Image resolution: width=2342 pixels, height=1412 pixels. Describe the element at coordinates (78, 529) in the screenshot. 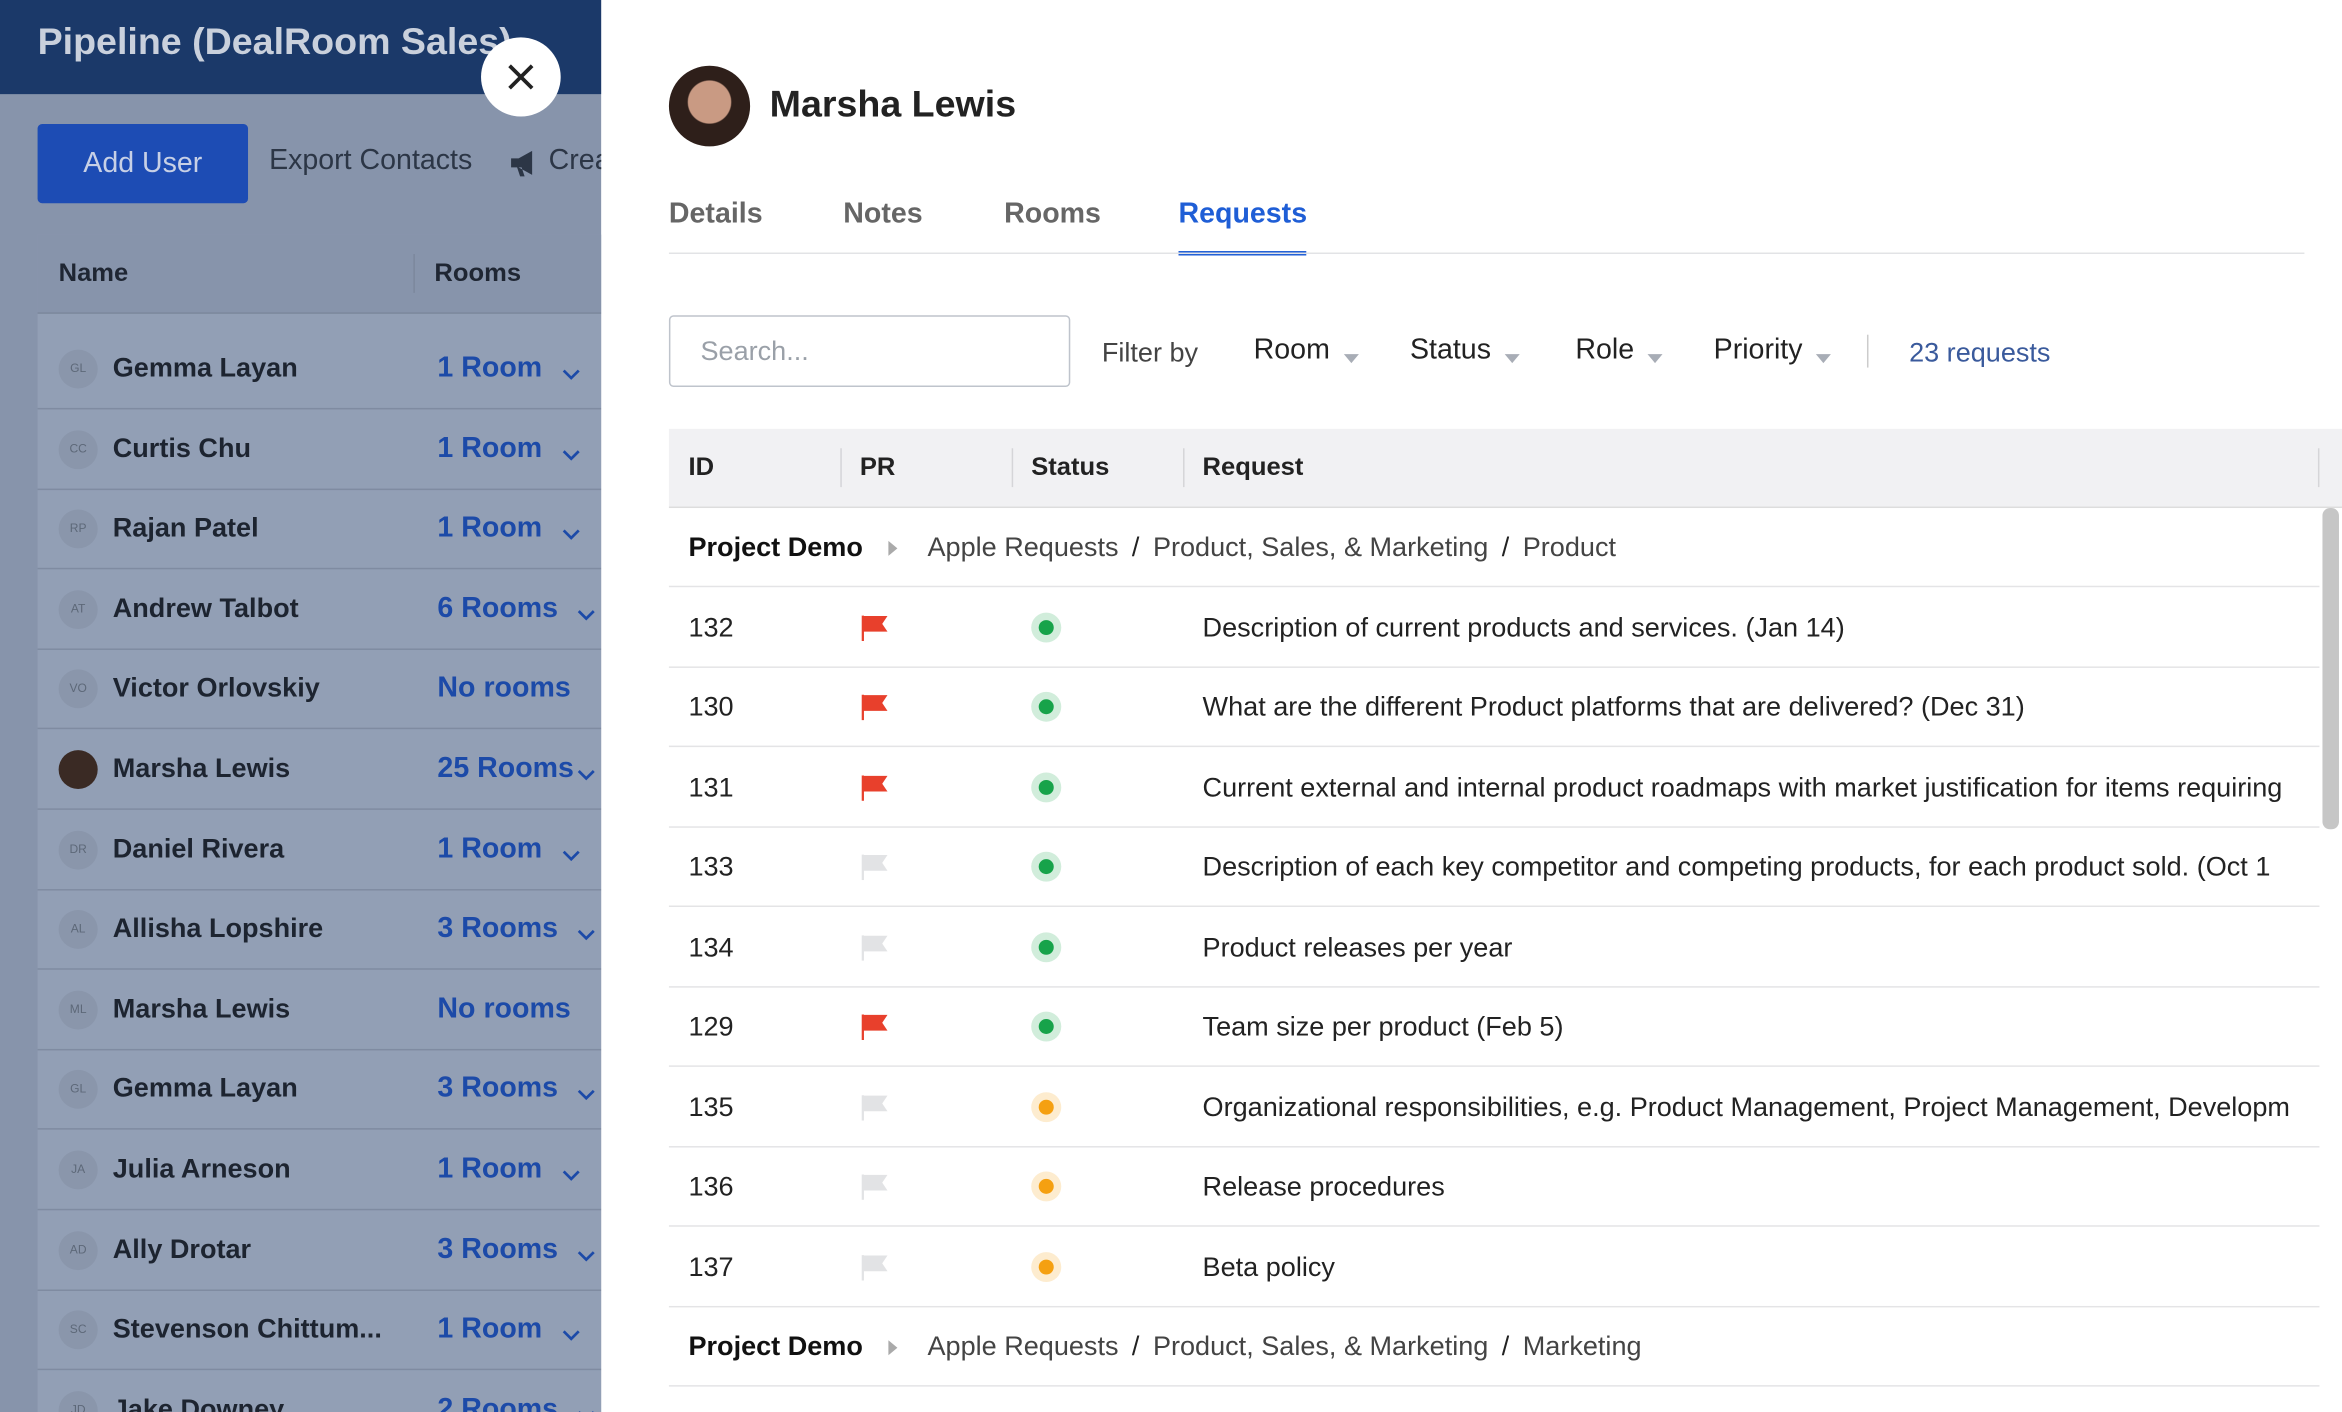

I see `avatar: RP` at that location.